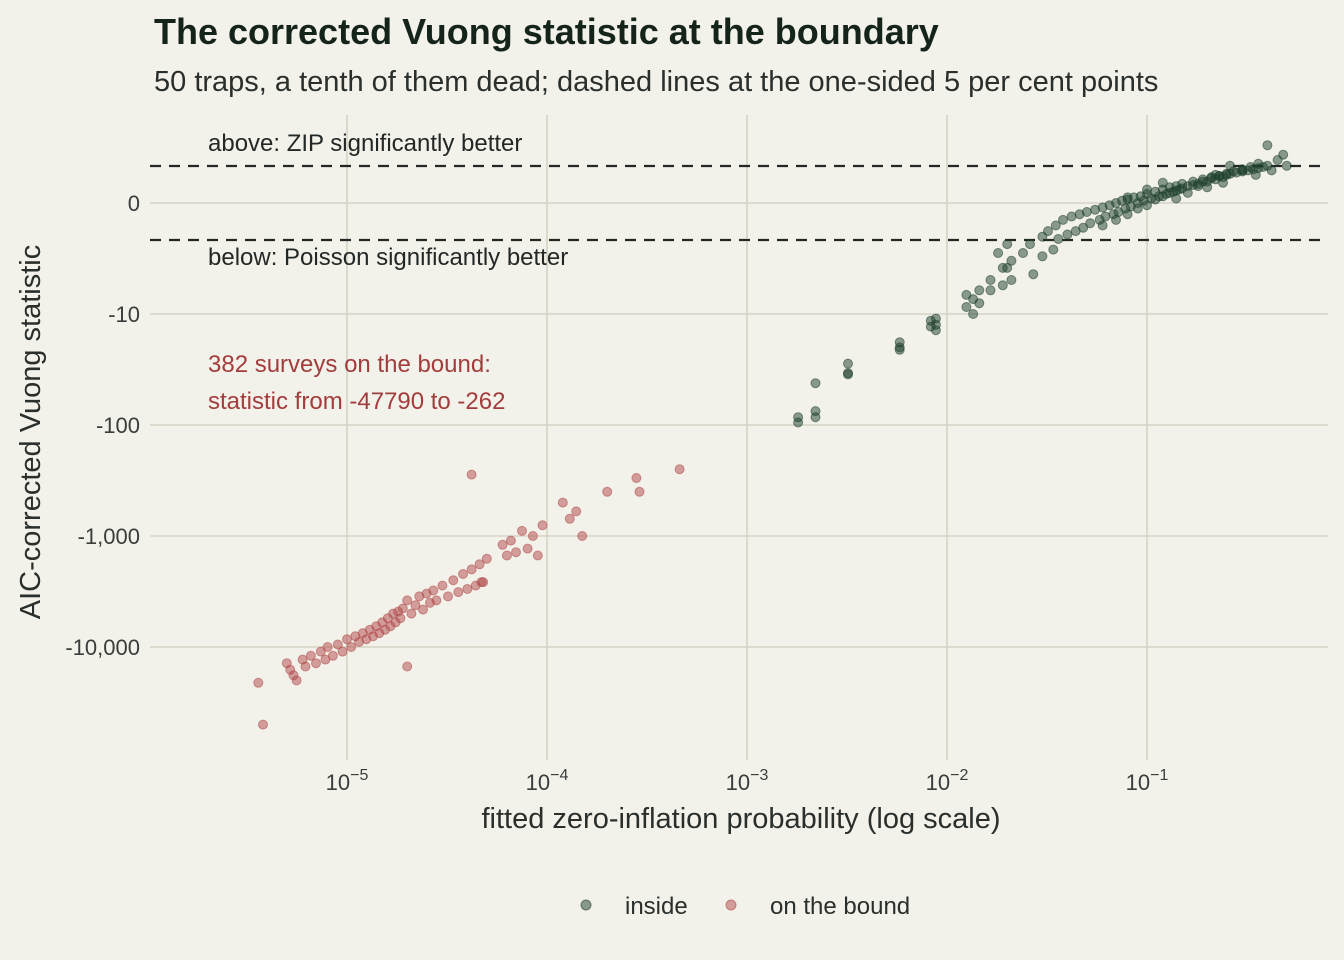 The height and width of the screenshot is (960, 1344). What do you see at coordinates (356, 401) in the screenshot?
I see `annotation-bound-range: statistic from -47790 to -262` at bounding box center [356, 401].